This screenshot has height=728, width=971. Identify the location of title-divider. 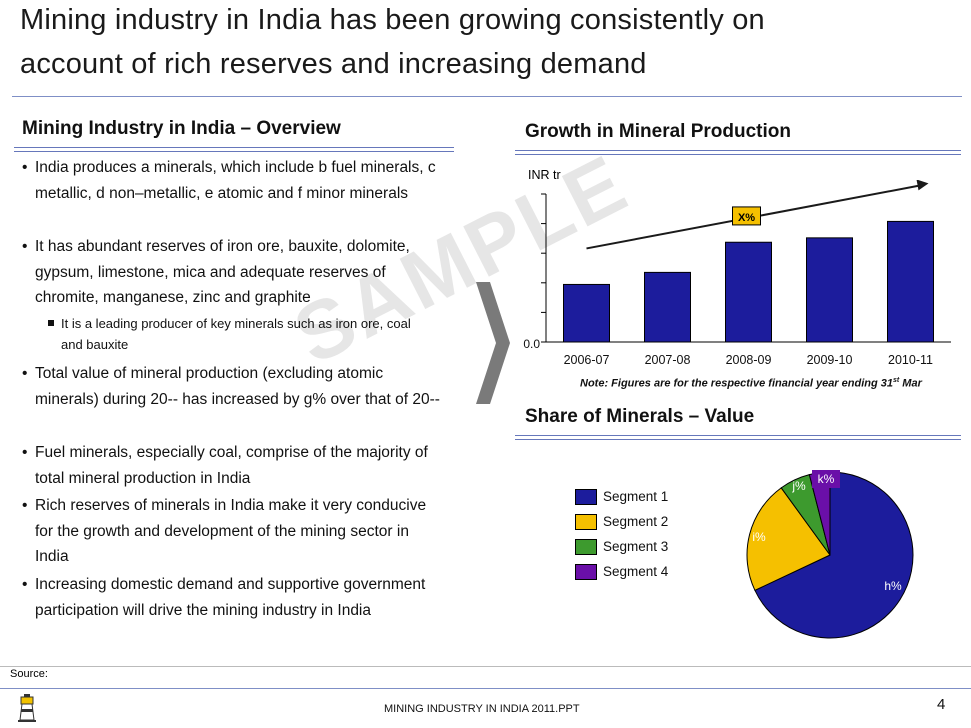
(487, 96).